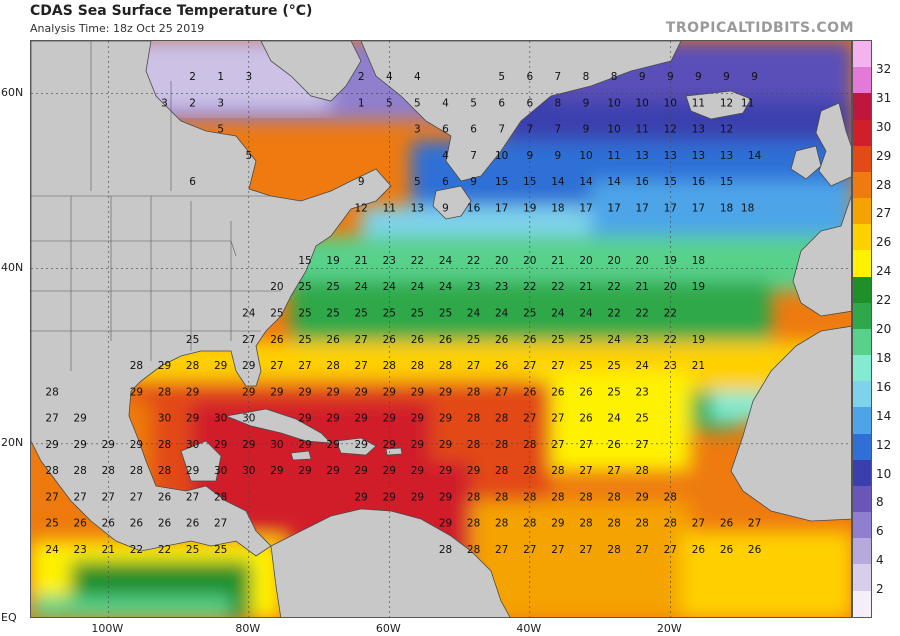  Describe the element at coordinates (884, 155) in the screenshot. I see `colorbar-tick-label: 29` at that location.